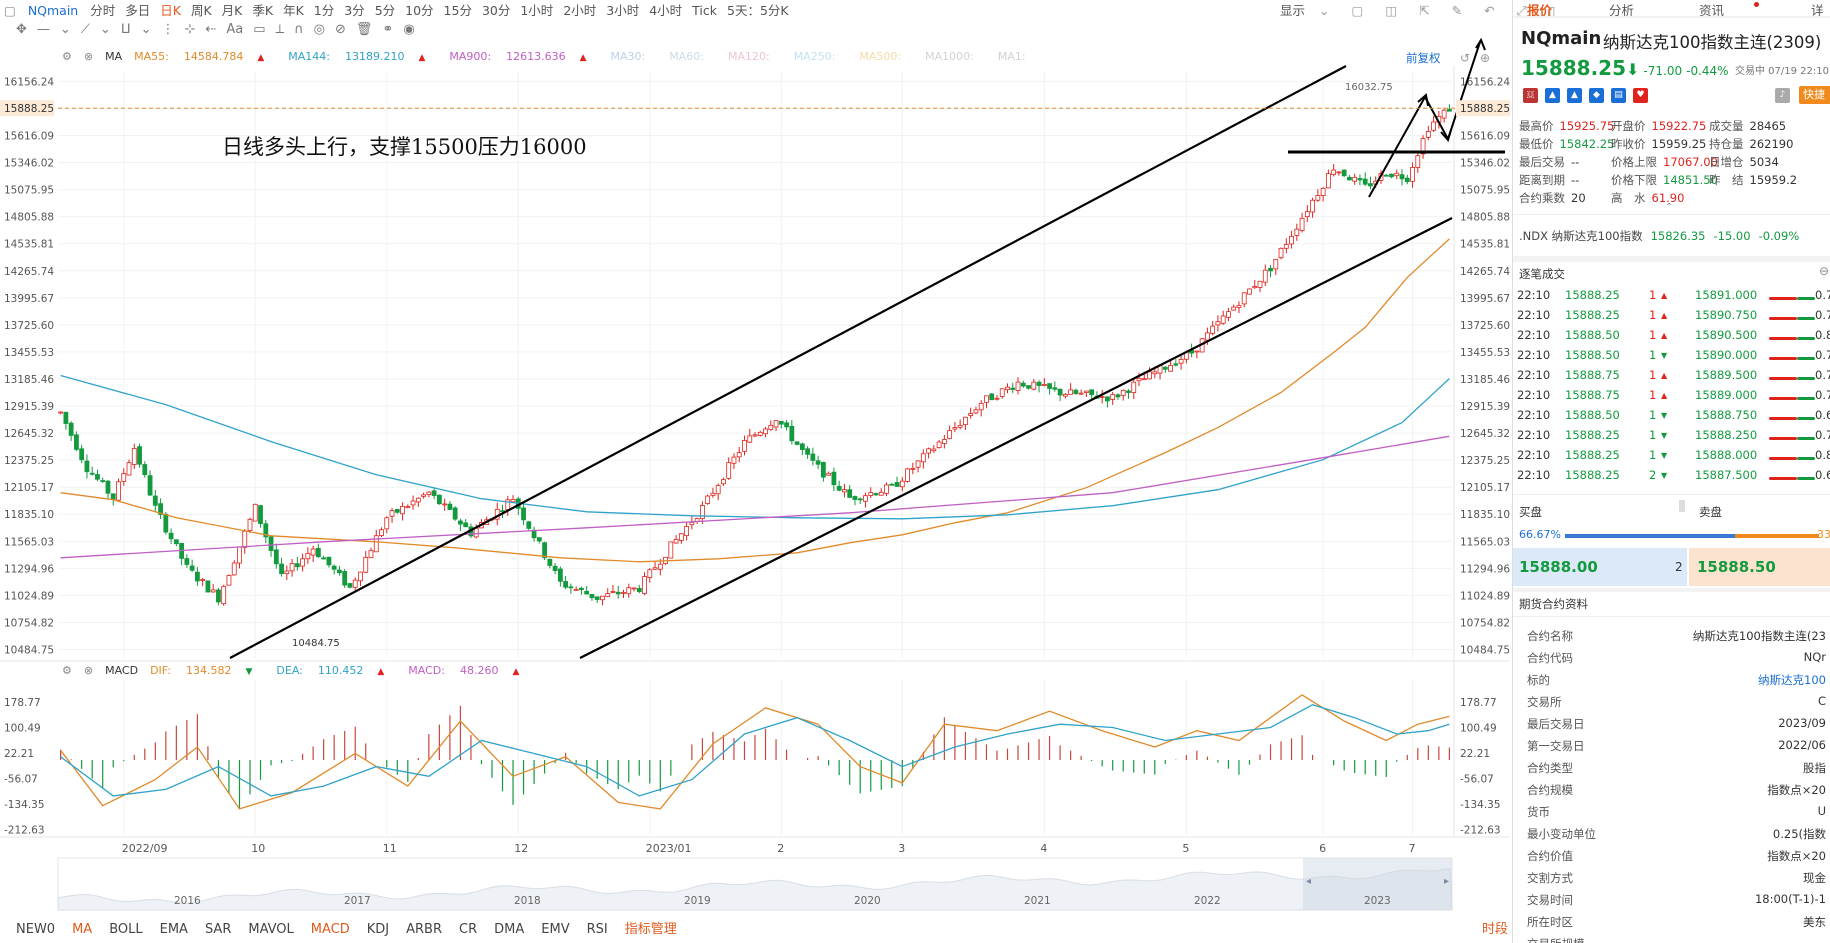 This screenshot has height=943, width=1830. I want to click on period-tab: 季K, so click(263, 10).